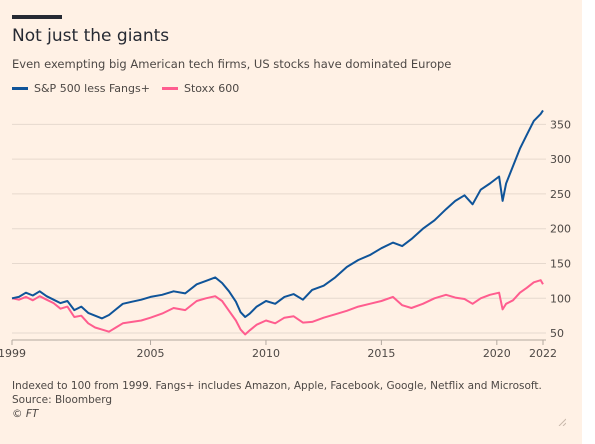  I want to click on y-tick-label: 300, so click(560, 159).